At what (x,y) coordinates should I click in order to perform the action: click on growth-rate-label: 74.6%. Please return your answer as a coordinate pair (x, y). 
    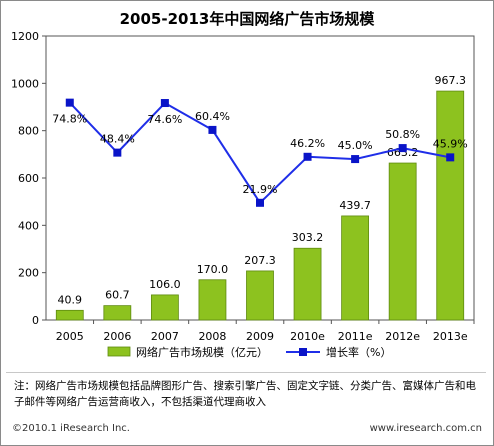
    Looking at the image, I should click on (164, 119).